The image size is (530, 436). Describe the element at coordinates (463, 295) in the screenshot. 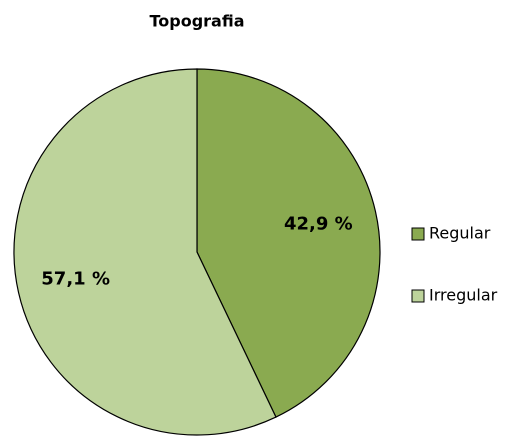

I see `legend-label: Irregular` at that location.